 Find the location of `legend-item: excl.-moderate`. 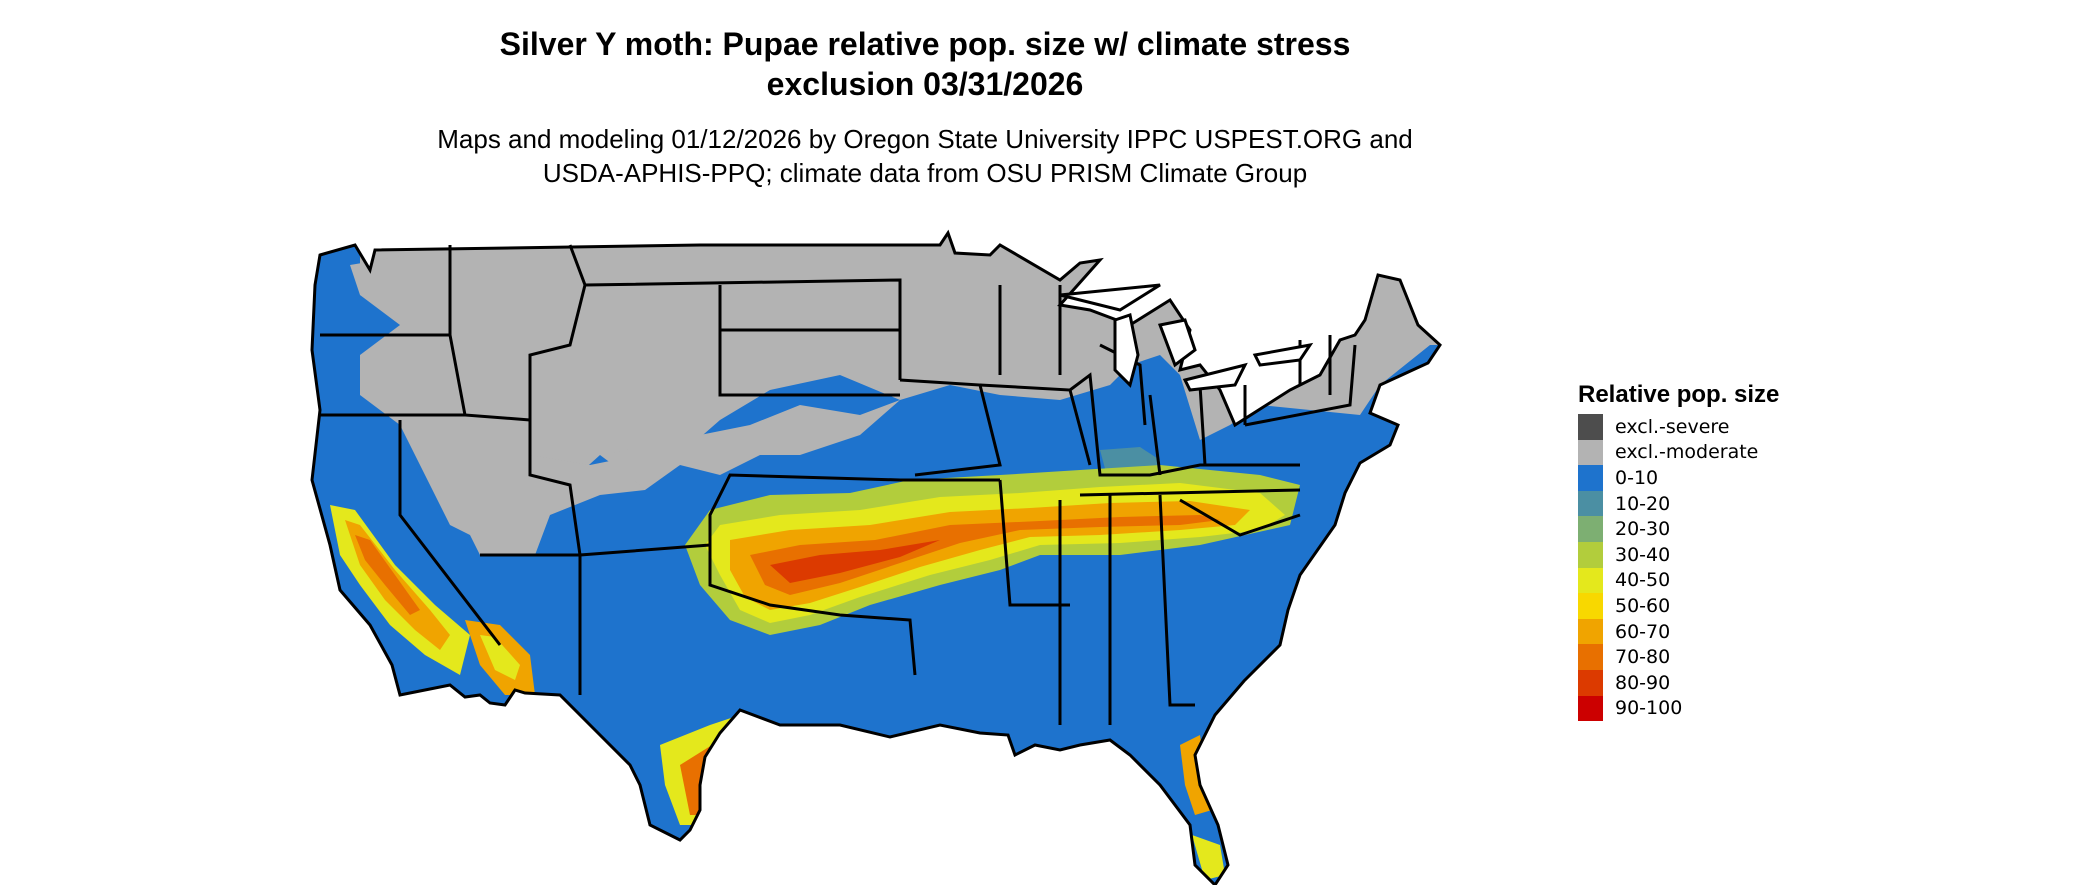

legend-item: excl.-moderate is located at coordinates (1678, 452).